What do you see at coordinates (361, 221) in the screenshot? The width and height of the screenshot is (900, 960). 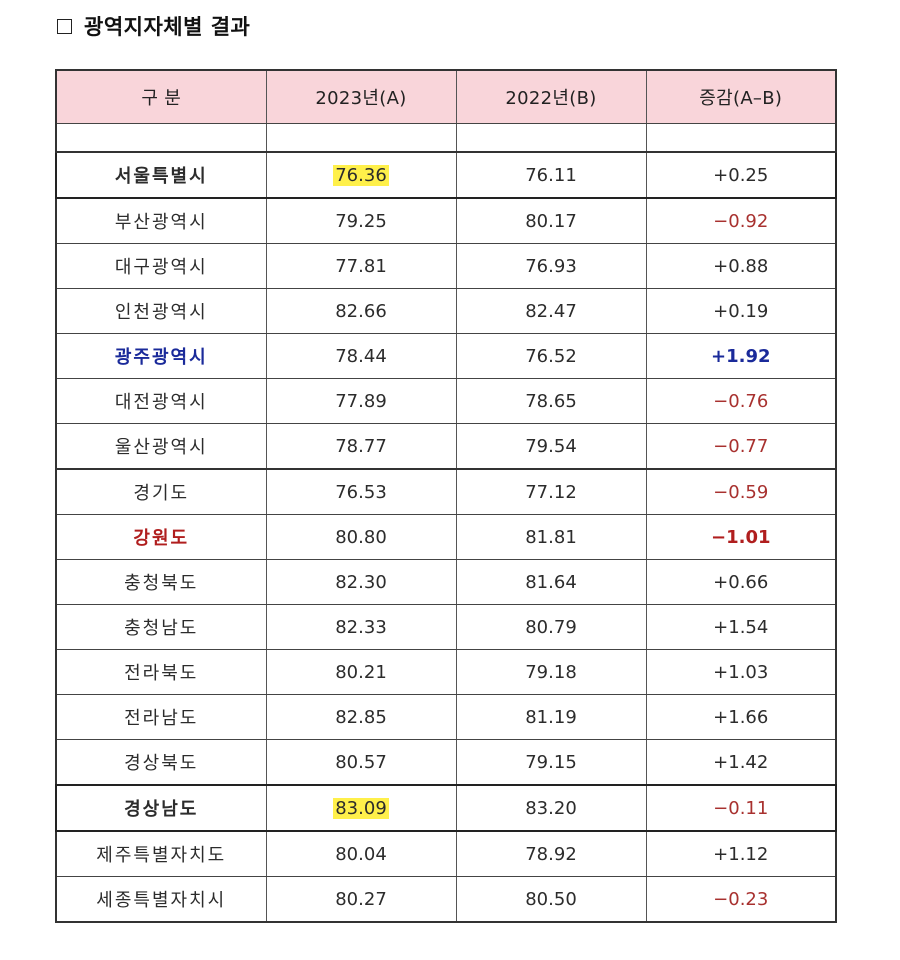 I see `value-2023: 79.25` at bounding box center [361, 221].